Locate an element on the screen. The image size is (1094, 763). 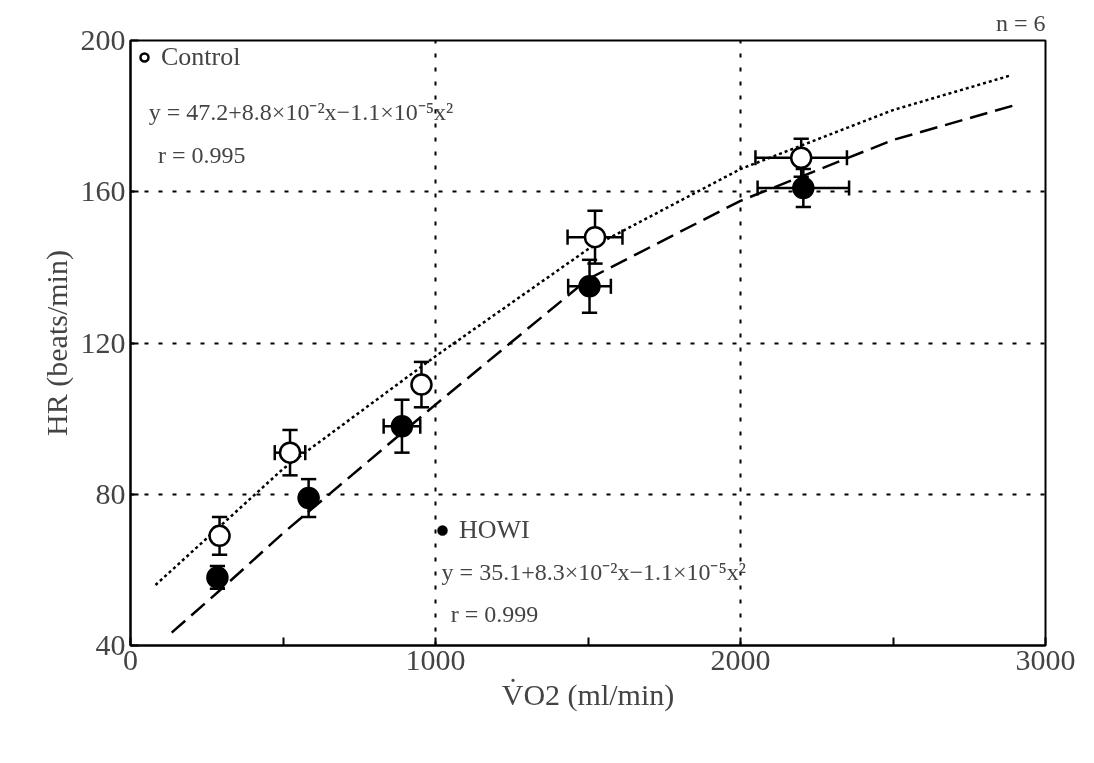
y-tick-label: 80 is located at coordinates (110, 493).